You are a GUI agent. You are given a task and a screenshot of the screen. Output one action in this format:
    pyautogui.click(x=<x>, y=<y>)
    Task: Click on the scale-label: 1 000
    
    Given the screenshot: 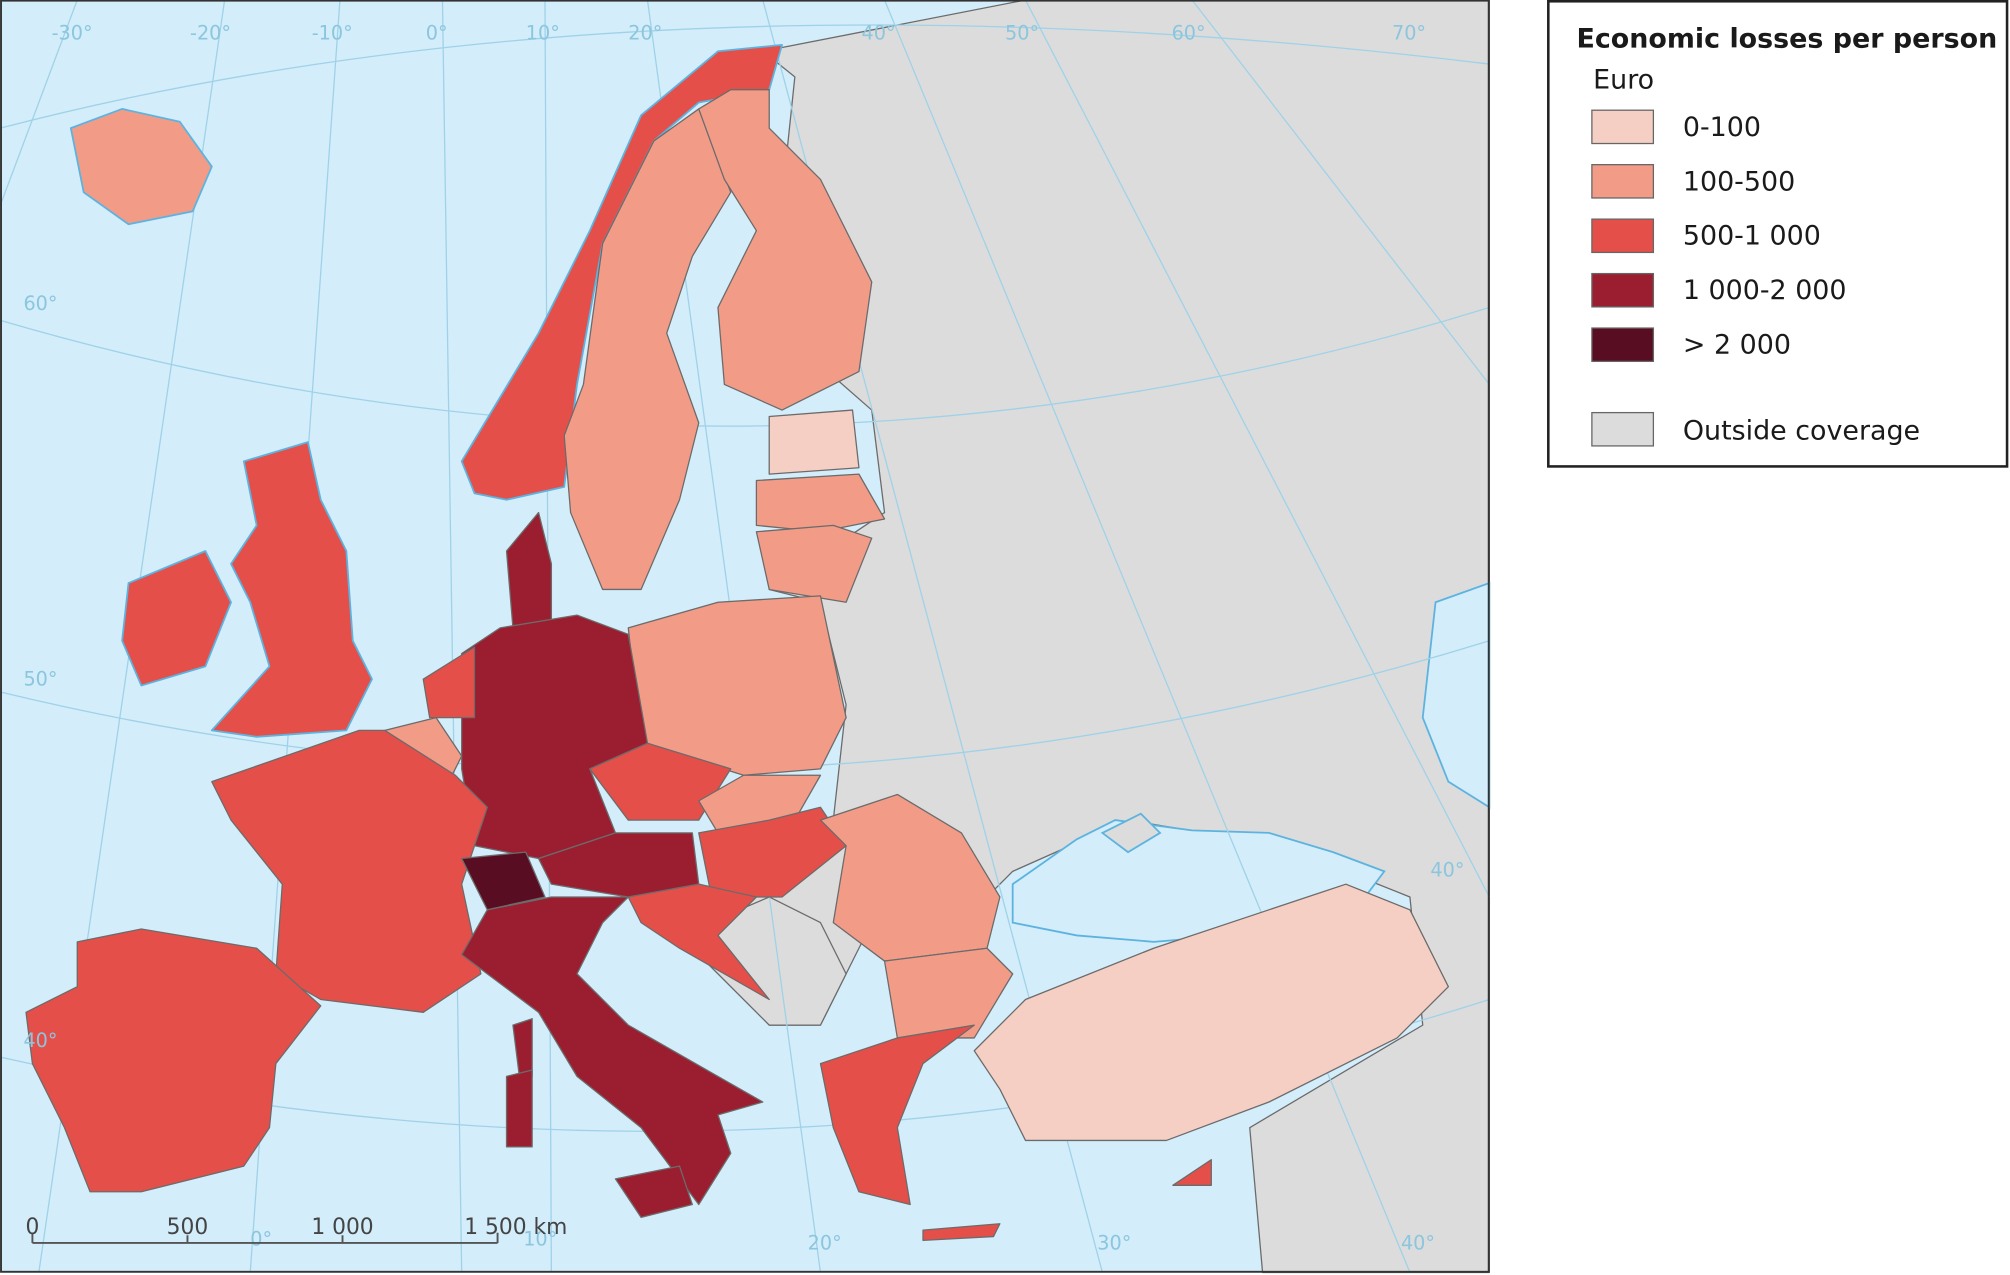 What is the action you would take?
    pyautogui.click(x=342, y=1227)
    